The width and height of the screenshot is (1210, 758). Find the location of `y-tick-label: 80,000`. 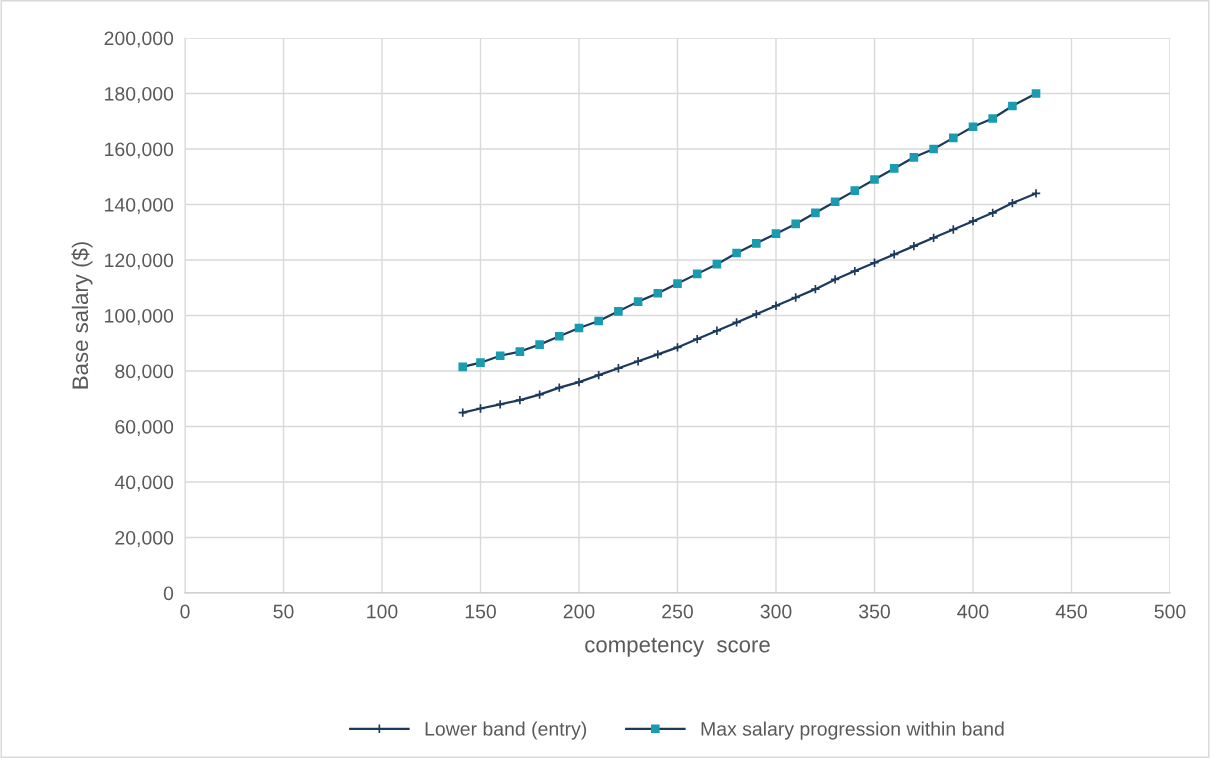

y-tick-label: 80,000 is located at coordinates (144, 372).